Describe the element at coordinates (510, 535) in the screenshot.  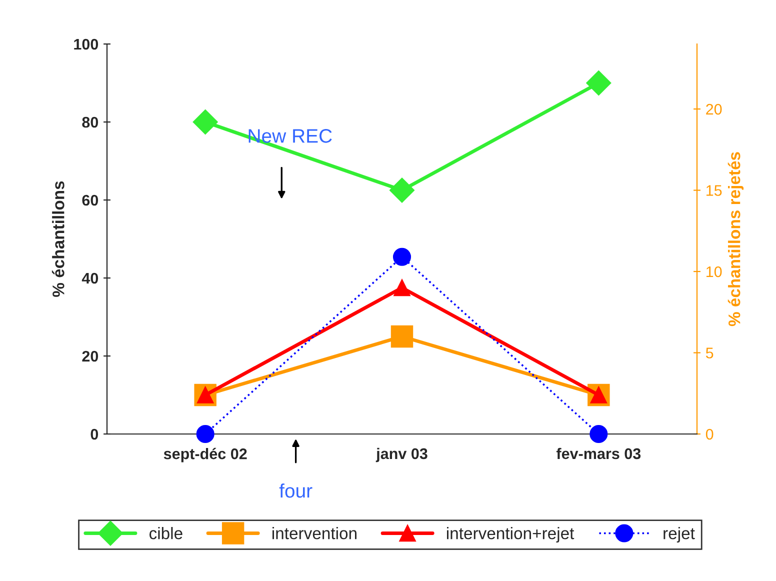
I see `legend-label: intervention+rejet` at that location.